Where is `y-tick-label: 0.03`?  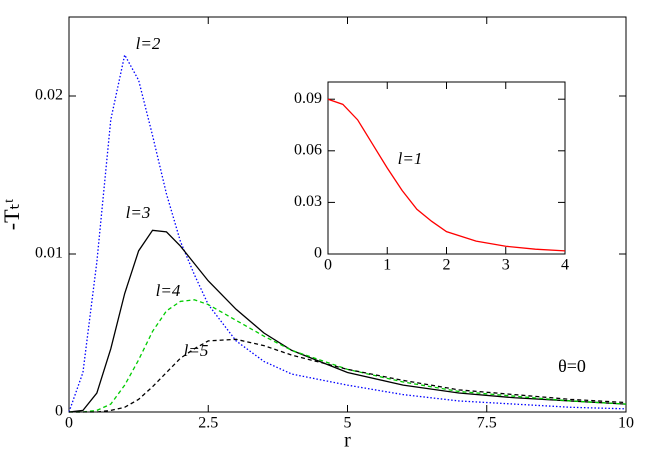
y-tick-label: 0.03 is located at coordinates (308, 201).